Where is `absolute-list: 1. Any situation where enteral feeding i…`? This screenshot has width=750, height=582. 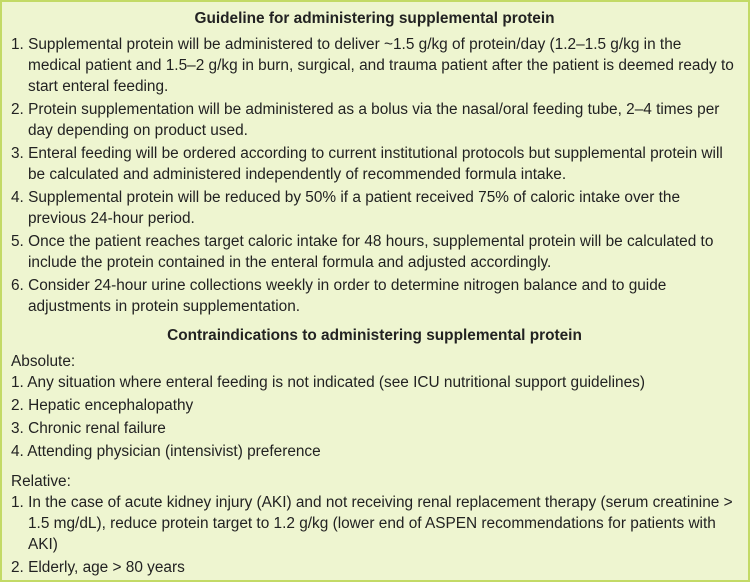
absolute-list: 1. Any situation where enteral feeding i… is located at coordinates (374, 417).